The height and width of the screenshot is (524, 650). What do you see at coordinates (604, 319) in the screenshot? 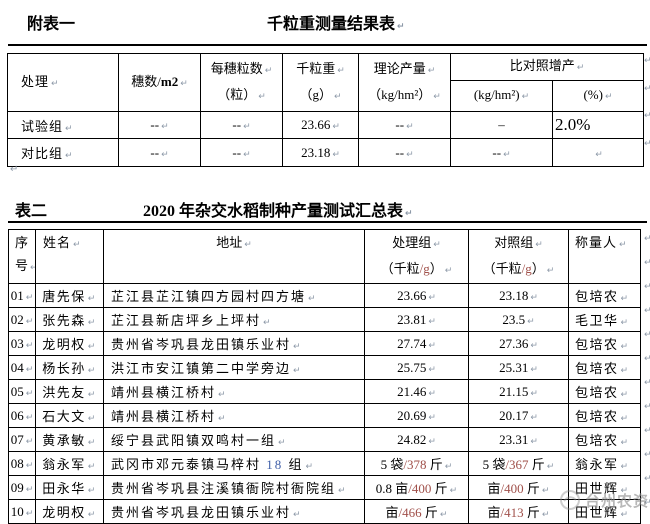
I see `cell-weigher: 毛卫华 ↵` at bounding box center [604, 319].